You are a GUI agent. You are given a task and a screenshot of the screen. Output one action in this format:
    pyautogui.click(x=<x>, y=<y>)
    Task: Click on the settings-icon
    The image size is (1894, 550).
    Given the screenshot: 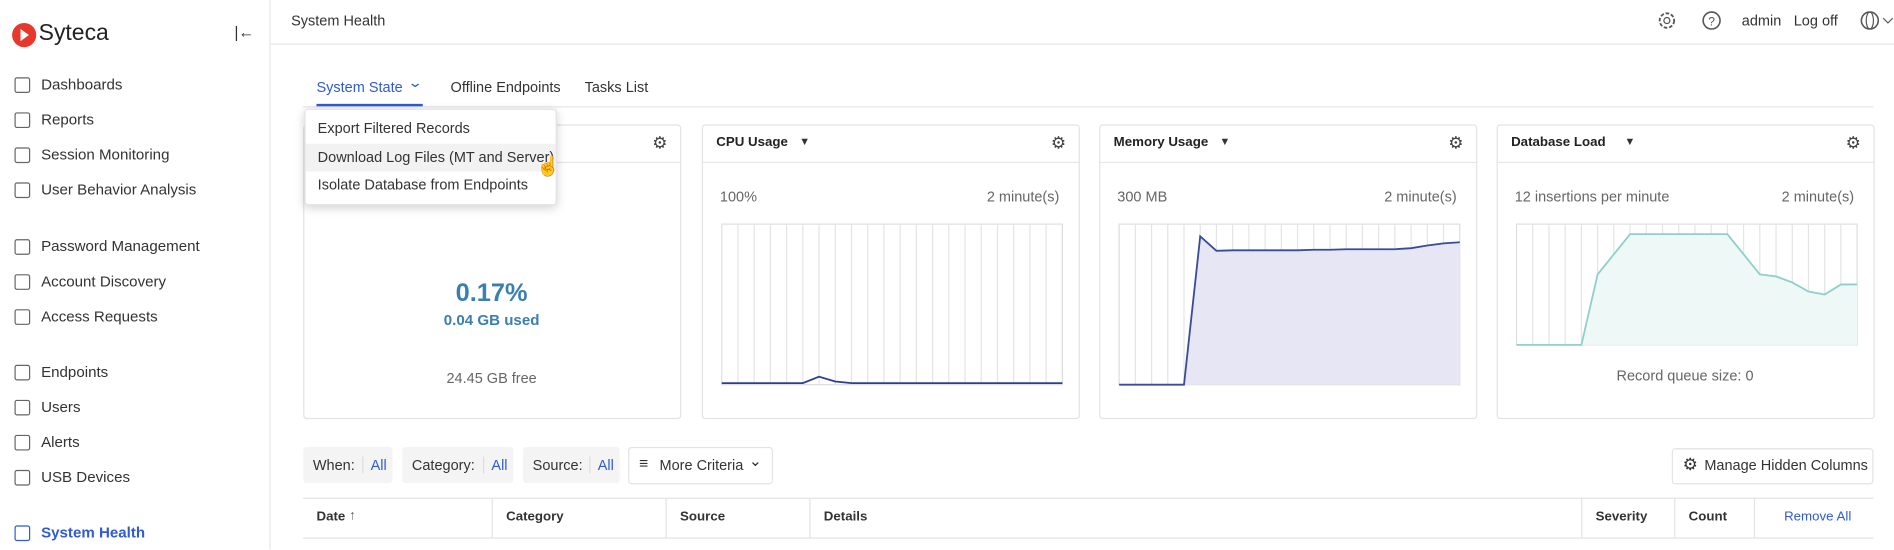 What is the action you would take?
    pyautogui.click(x=1666, y=20)
    